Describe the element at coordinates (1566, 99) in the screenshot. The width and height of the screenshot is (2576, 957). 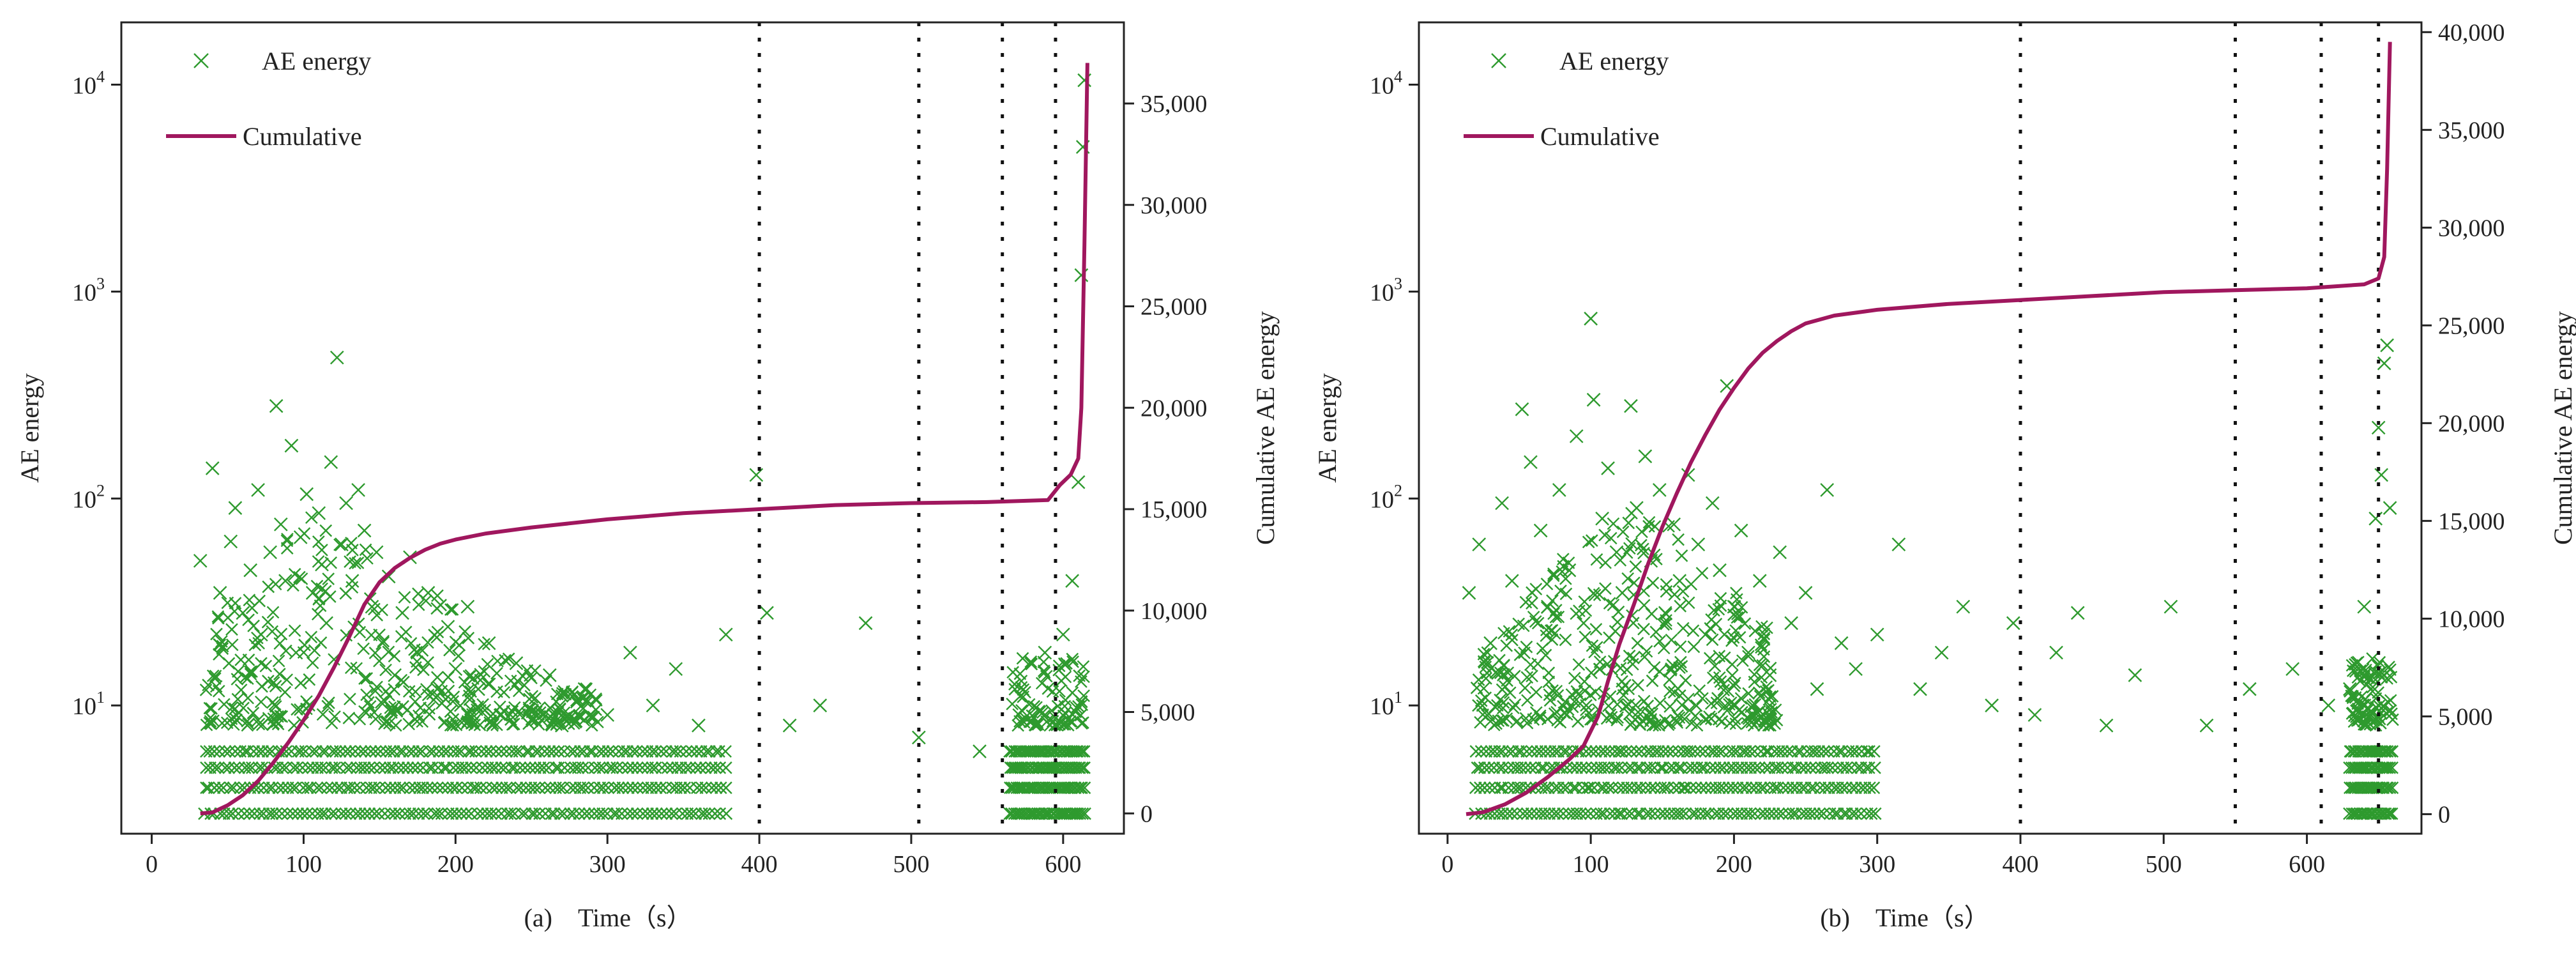
I see `legend: AE energy Cumulative` at that location.